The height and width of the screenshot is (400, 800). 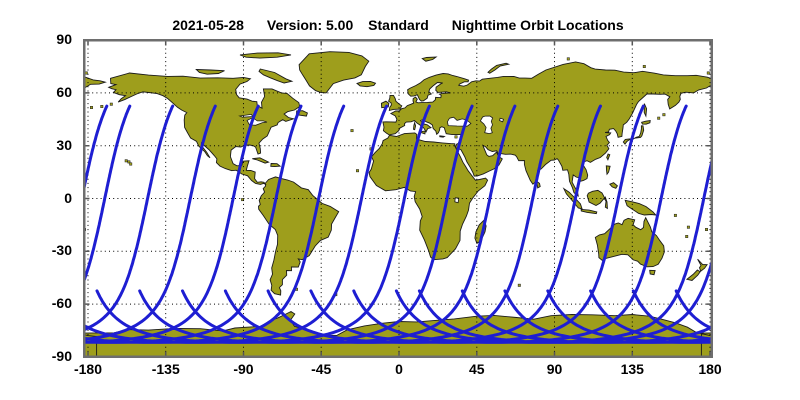 What do you see at coordinates (476, 369) in the screenshot?
I see `x-tick-label: 45` at bounding box center [476, 369].